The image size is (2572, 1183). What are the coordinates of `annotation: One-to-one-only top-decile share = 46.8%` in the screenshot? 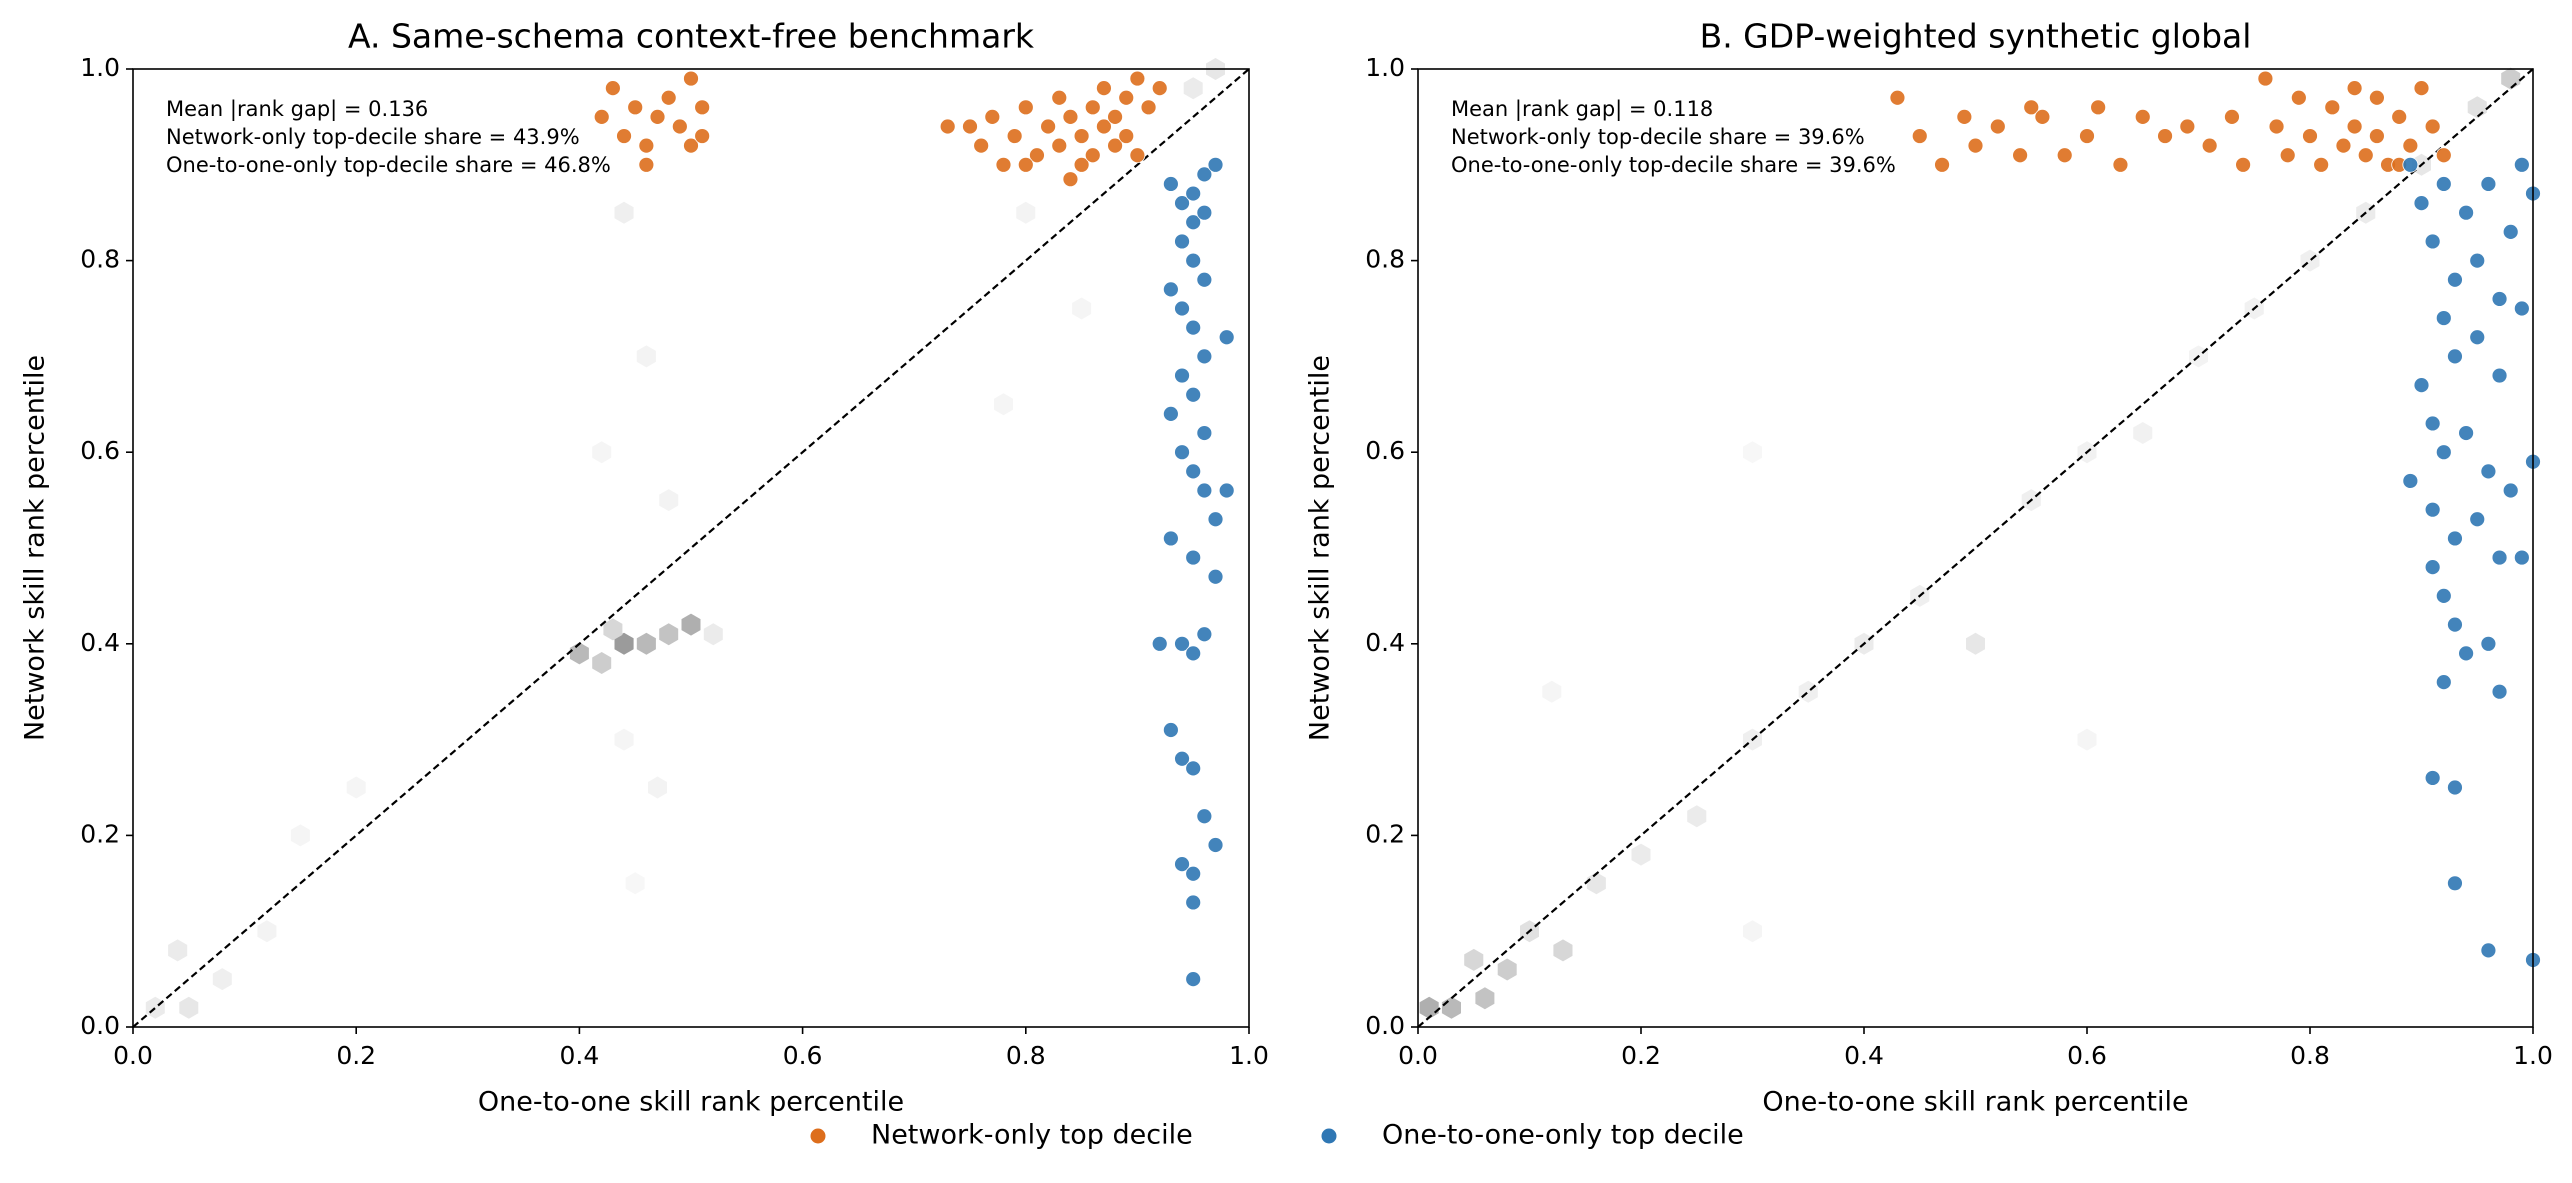 It's located at (388, 165).